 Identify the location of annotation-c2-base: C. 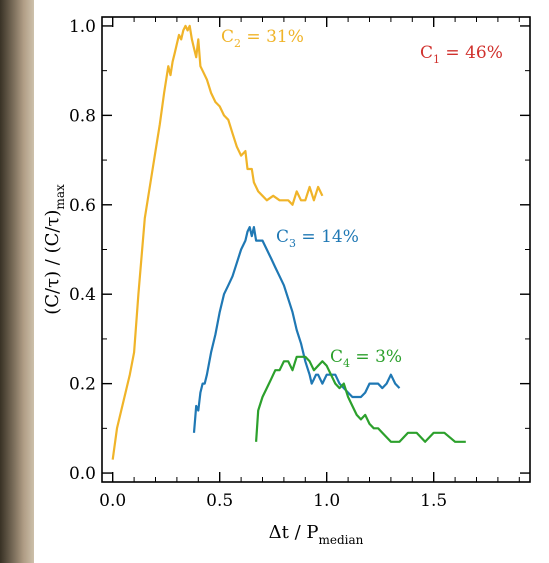
(227, 37).